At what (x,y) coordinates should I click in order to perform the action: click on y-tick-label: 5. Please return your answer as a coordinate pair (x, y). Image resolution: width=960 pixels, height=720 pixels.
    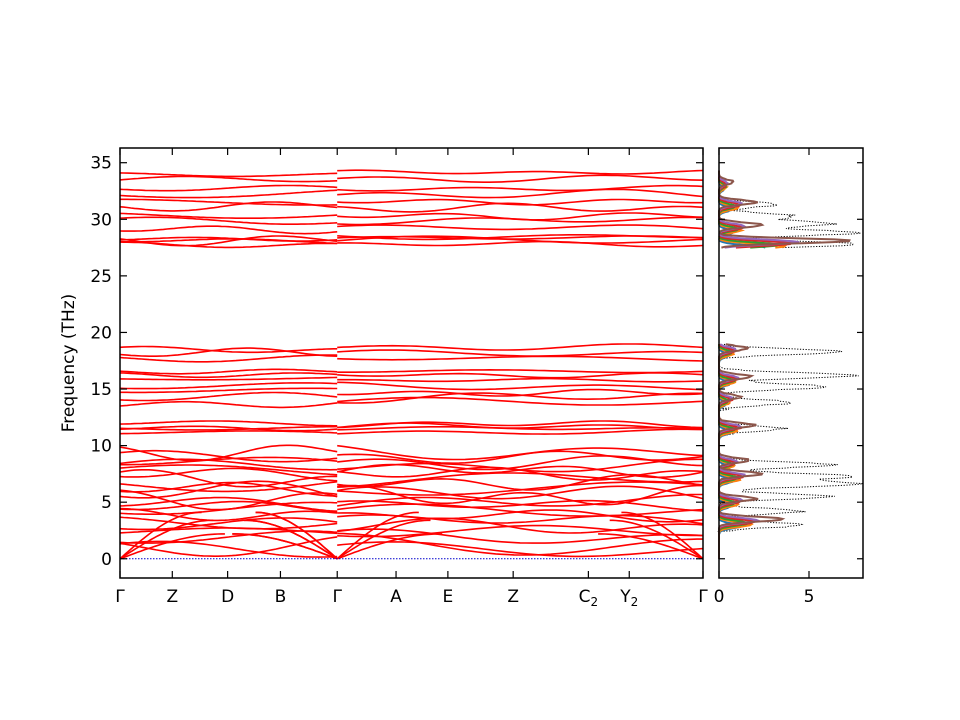
    Looking at the image, I should click on (106, 503).